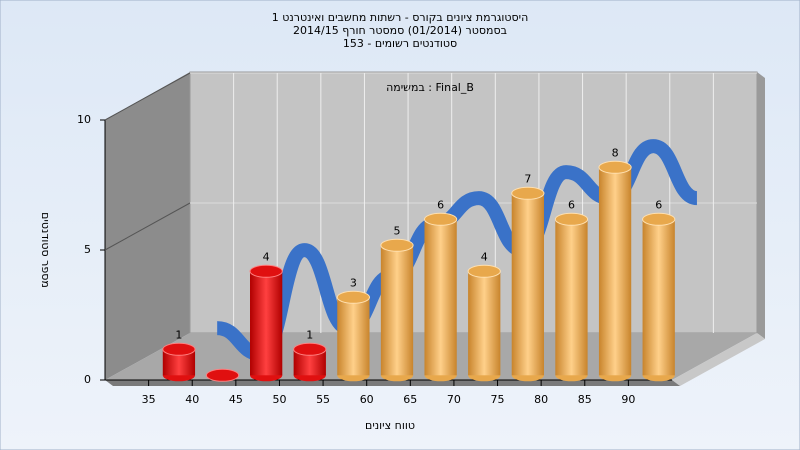 This screenshot has height=450, width=800. What do you see at coordinates (397, 230) in the screenshot?
I see `value-label: 5` at bounding box center [397, 230].